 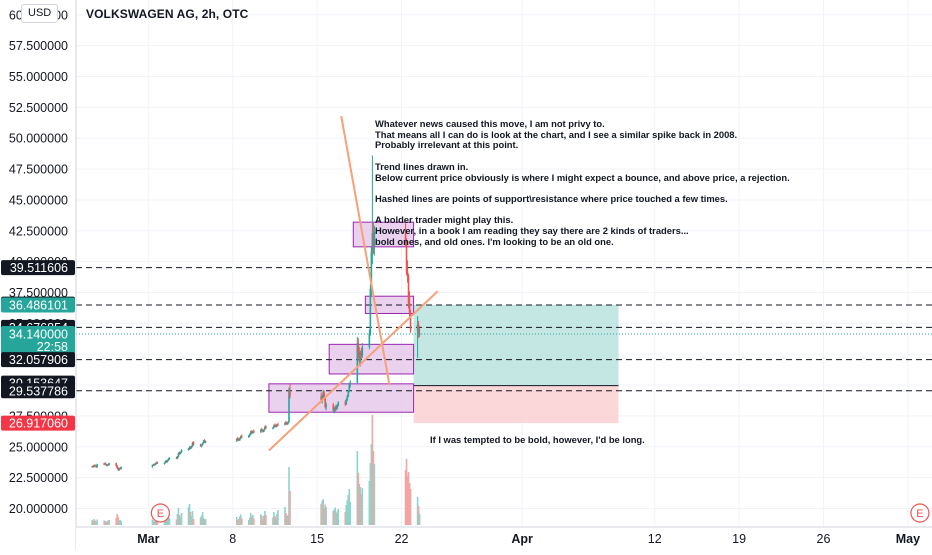 I want to click on time-tick-label: 26, so click(x=824, y=539).